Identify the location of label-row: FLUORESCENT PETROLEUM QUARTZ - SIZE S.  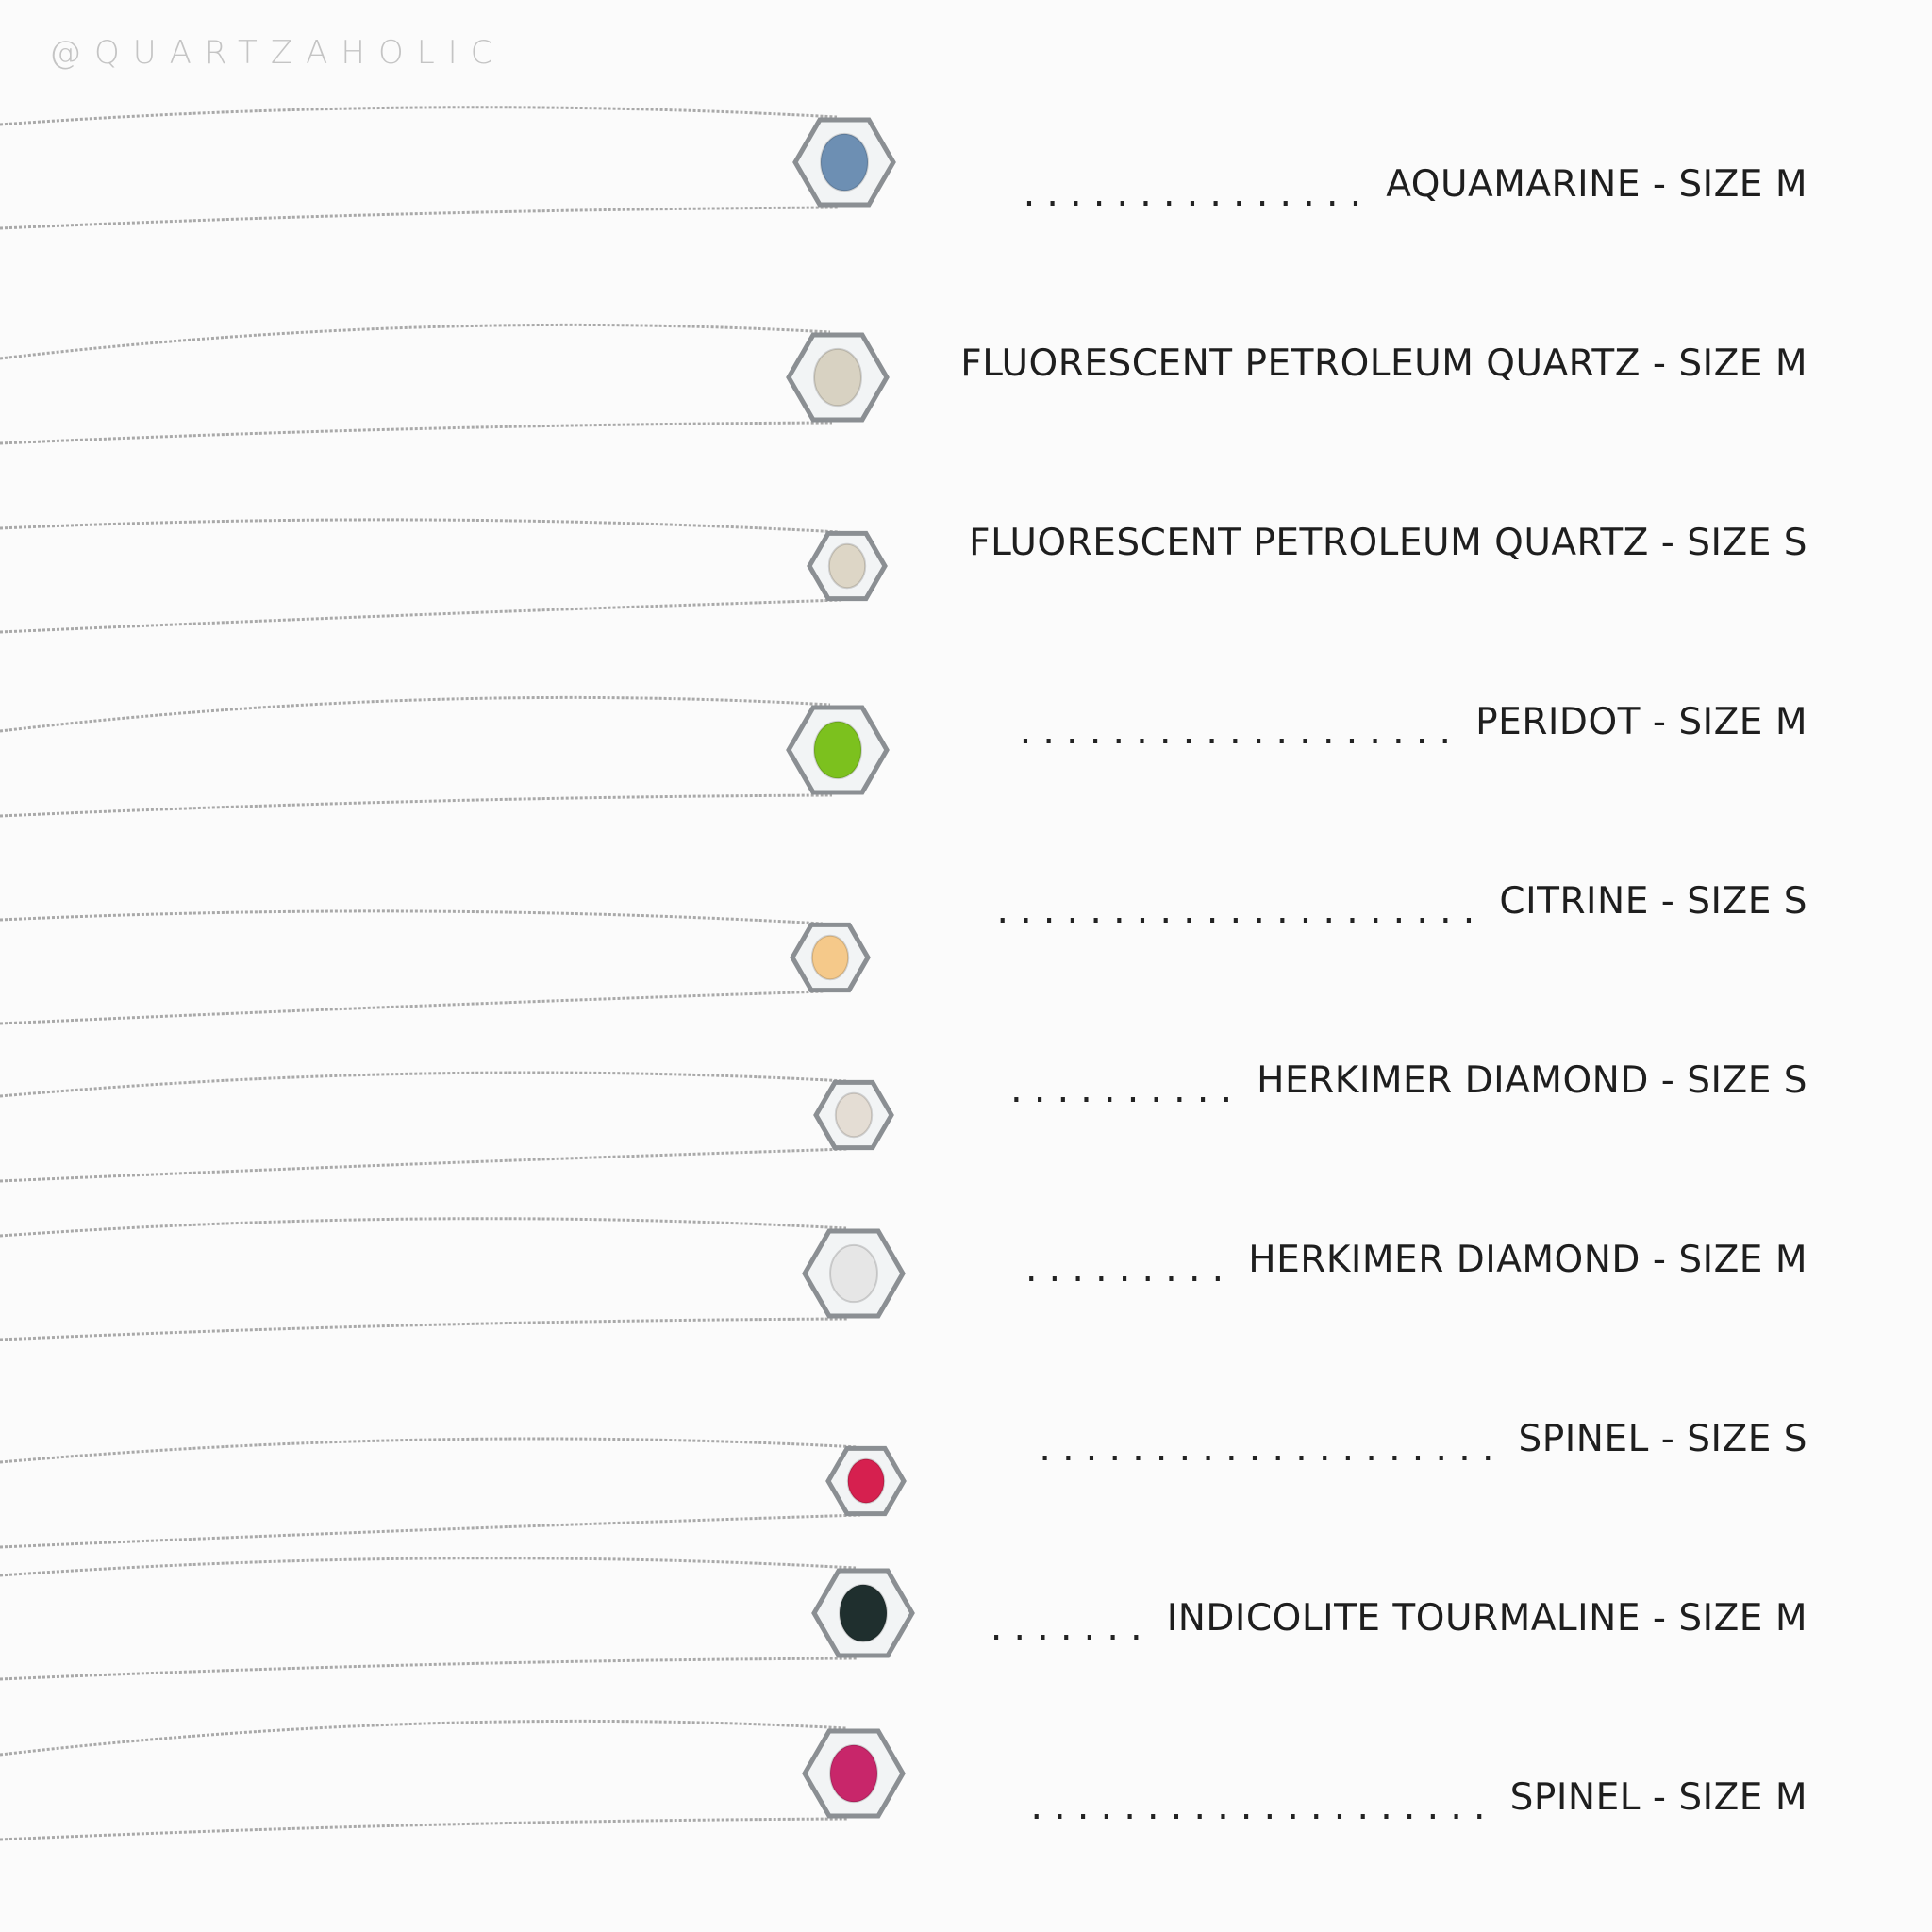
(1388, 542).